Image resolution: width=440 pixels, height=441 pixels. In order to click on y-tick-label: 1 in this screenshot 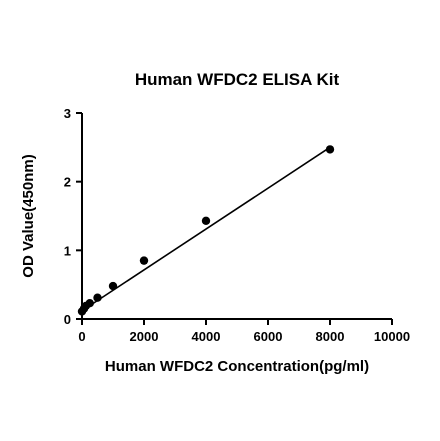, I will do `click(67, 250)`.